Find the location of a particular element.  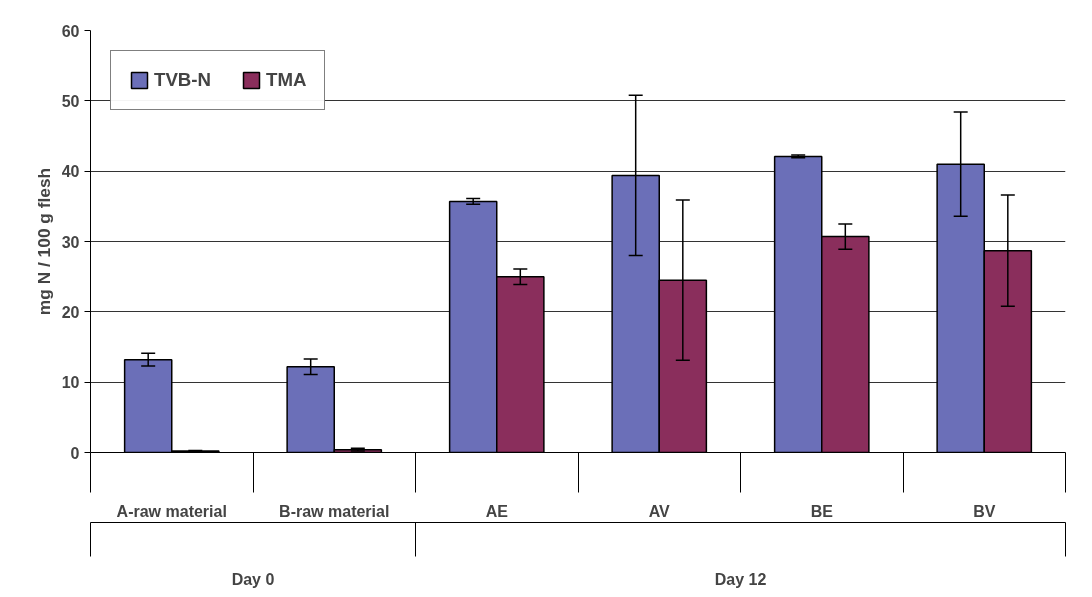

y-tick-label: 40 is located at coordinates (70, 172).